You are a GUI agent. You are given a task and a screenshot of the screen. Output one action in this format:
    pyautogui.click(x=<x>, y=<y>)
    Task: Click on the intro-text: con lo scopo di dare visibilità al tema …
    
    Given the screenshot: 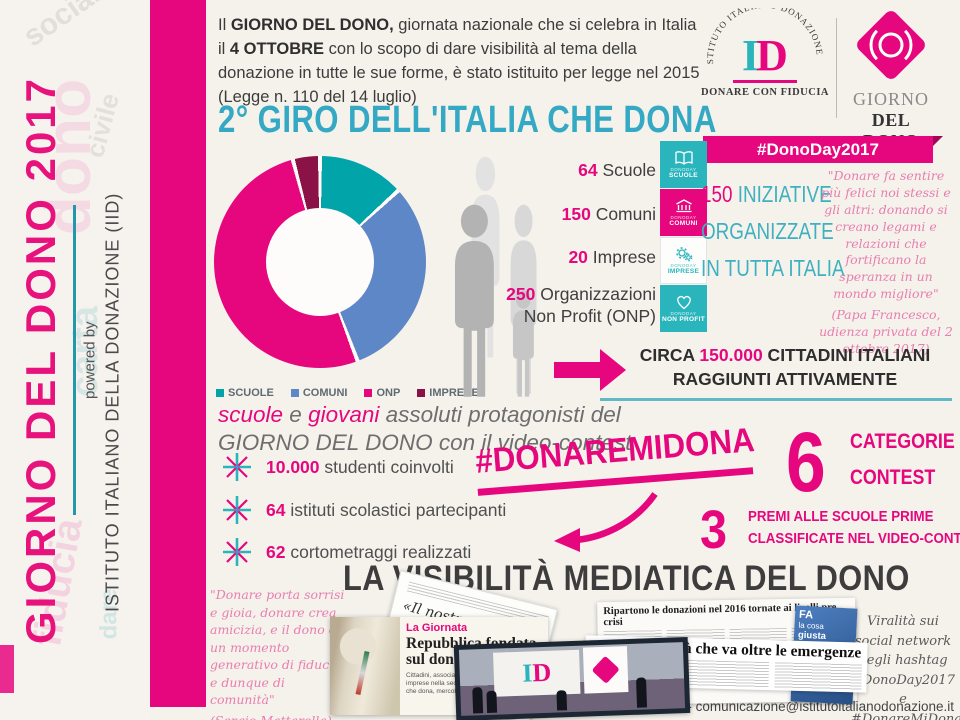 What is the action you would take?
    pyautogui.click(x=459, y=72)
    